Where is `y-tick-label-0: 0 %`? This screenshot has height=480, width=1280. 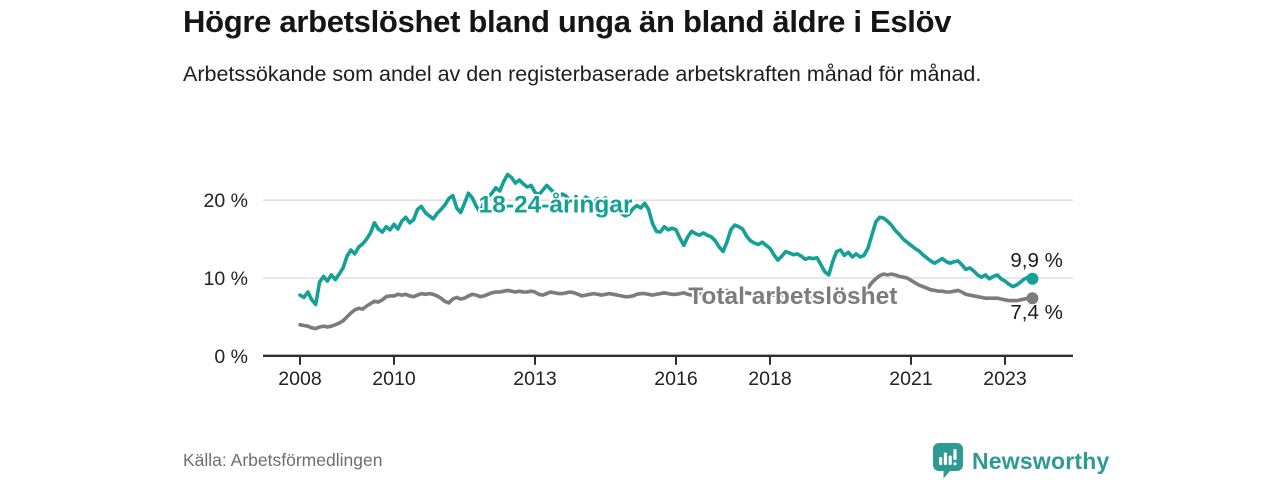 y-tick-label-0: 0 % is located at coordinates (231, 357).